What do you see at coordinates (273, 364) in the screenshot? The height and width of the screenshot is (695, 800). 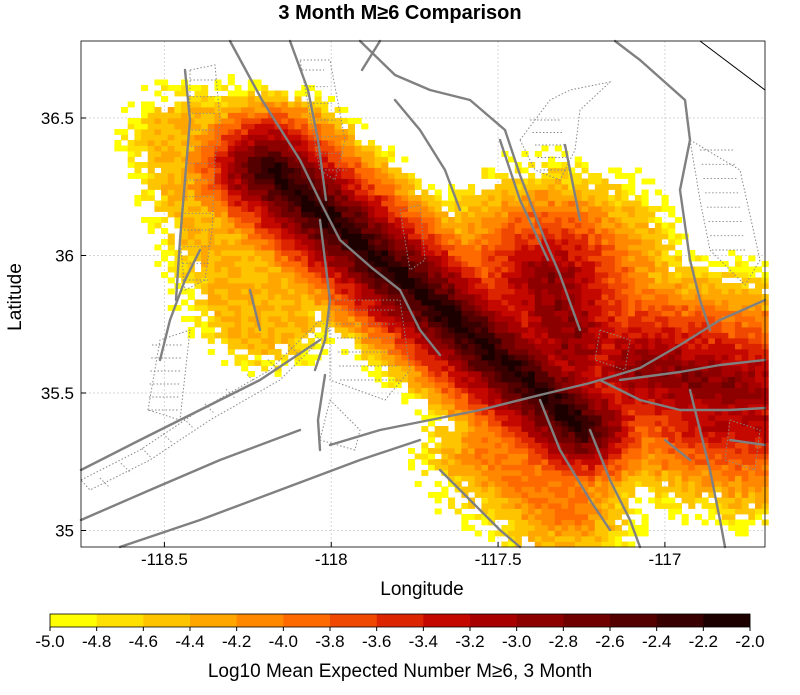 I see `hatch-line` at bounding box center [273, 364].